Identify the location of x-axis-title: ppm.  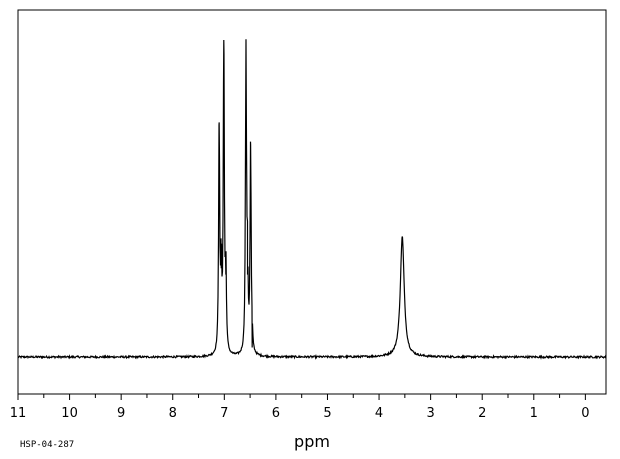
(312, 441).